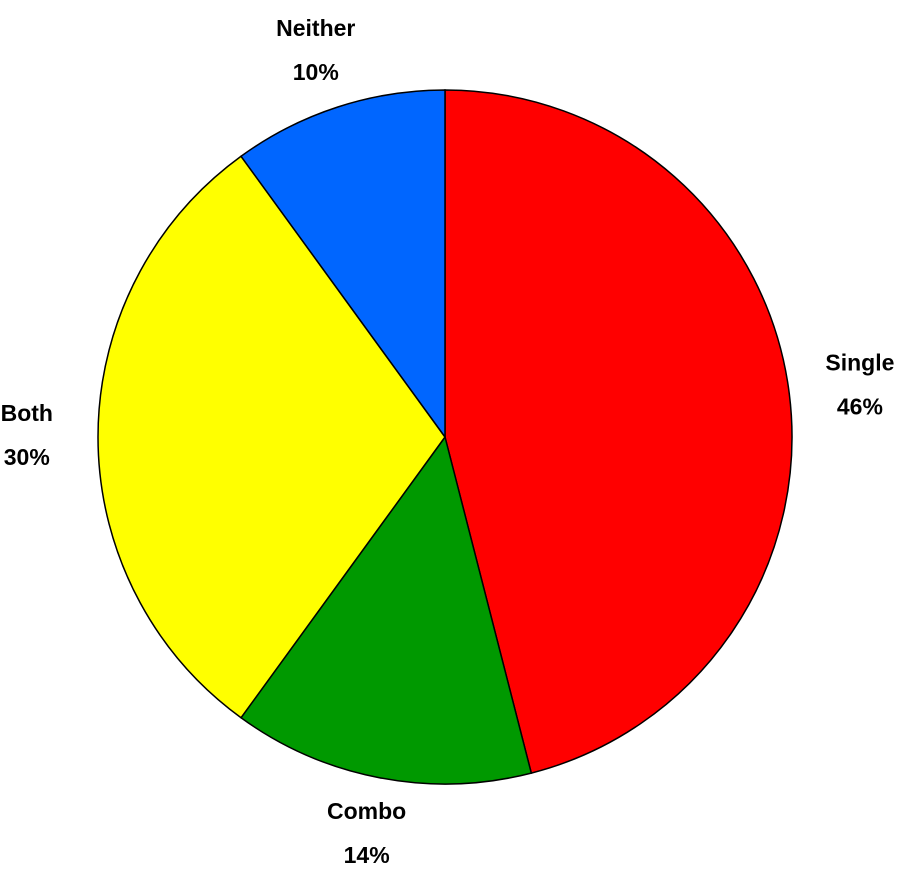  Describe the element at coordinates (860, 406) in the screenshot. I see `slice-value-label: 46%` at that location.